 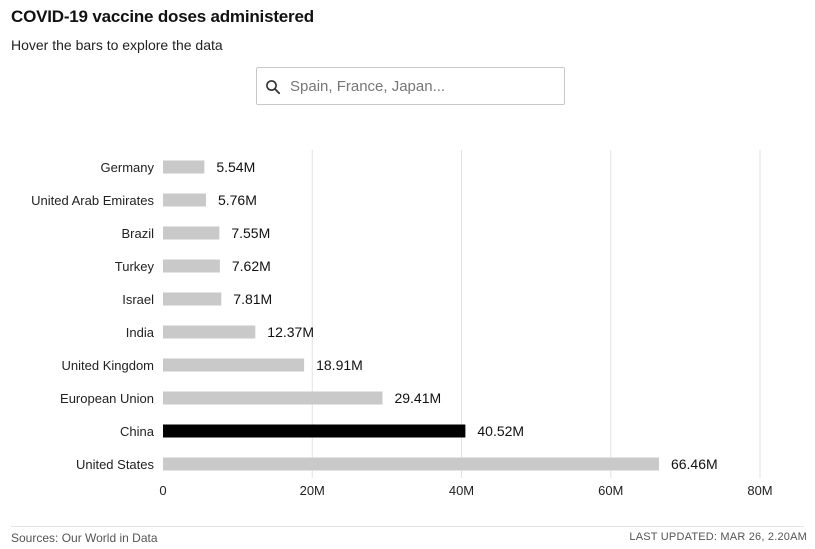 What do you see at coordinates (184, 167) in the screenshot?
I see `bar-germany` at bounding box center [184, 167].